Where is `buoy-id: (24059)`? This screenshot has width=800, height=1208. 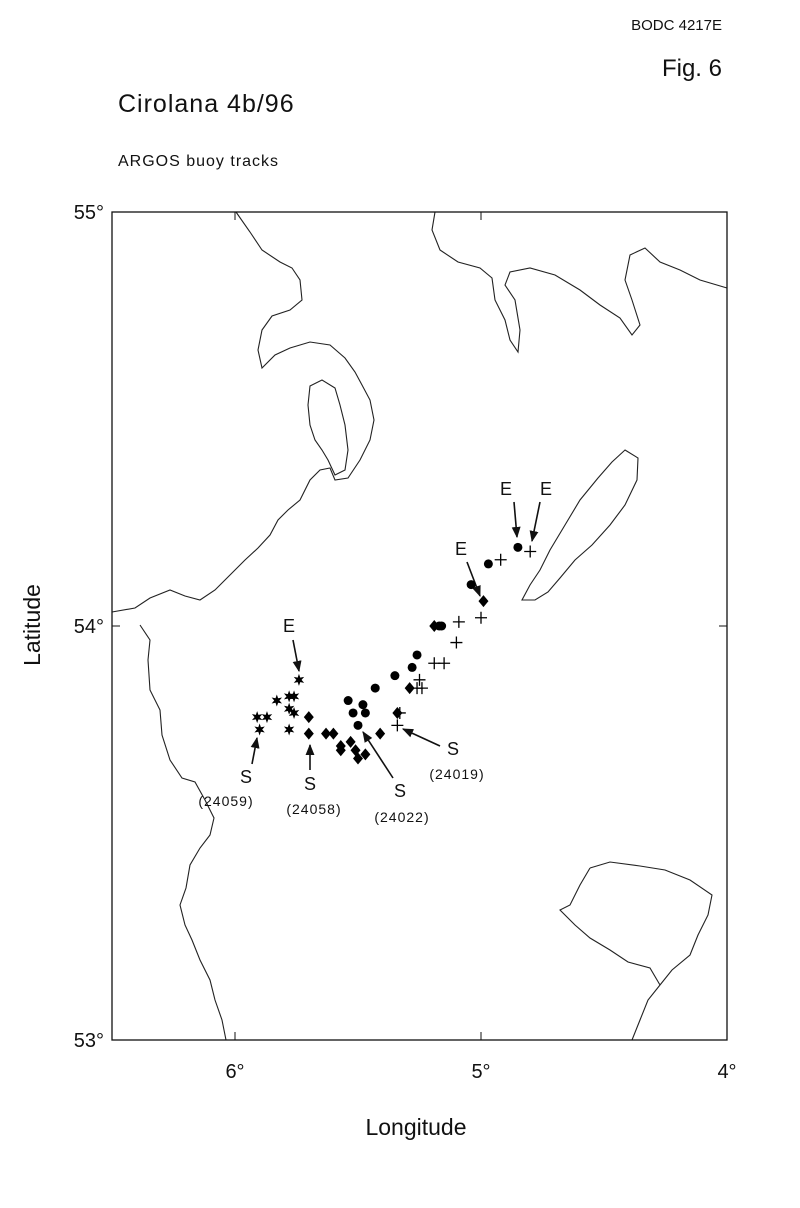
buoy-id: (24059) is located at coordinates (225, 801).